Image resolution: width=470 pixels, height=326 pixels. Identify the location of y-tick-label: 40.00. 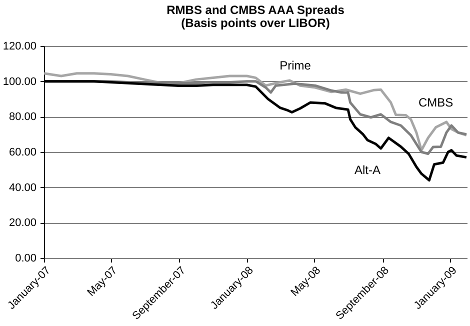
(22, 188).